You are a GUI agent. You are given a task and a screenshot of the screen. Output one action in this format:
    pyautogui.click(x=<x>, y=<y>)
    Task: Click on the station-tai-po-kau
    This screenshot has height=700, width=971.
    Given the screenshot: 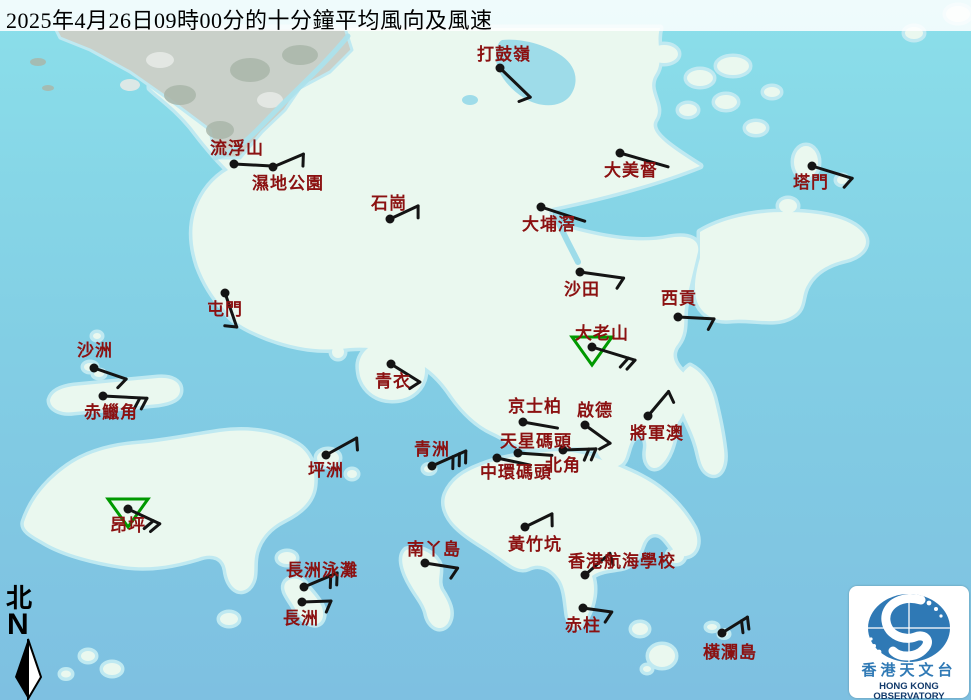 What is the action you would take?
    pyautogui.click(x=561, y=212)
    